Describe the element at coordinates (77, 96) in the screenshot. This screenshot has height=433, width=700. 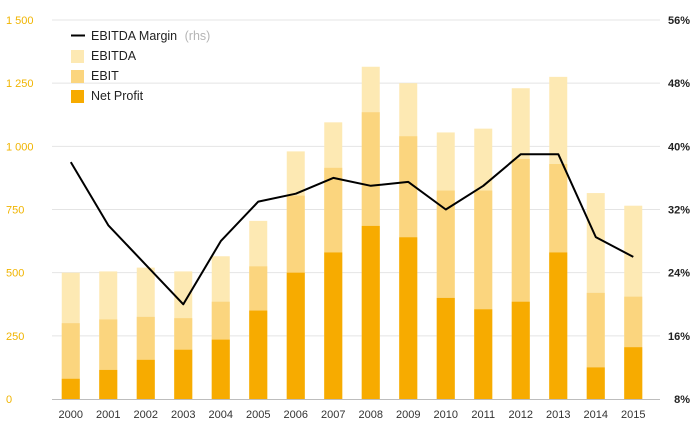
I see `legend-swatch-net-profit` at that location.